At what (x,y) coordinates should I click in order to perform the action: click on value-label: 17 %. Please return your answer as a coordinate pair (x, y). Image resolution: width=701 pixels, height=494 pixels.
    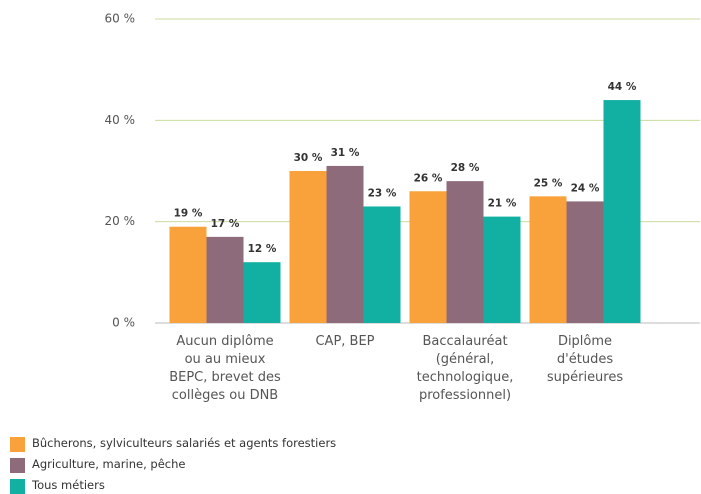
    Looking at the image, I should click on (225, 224).